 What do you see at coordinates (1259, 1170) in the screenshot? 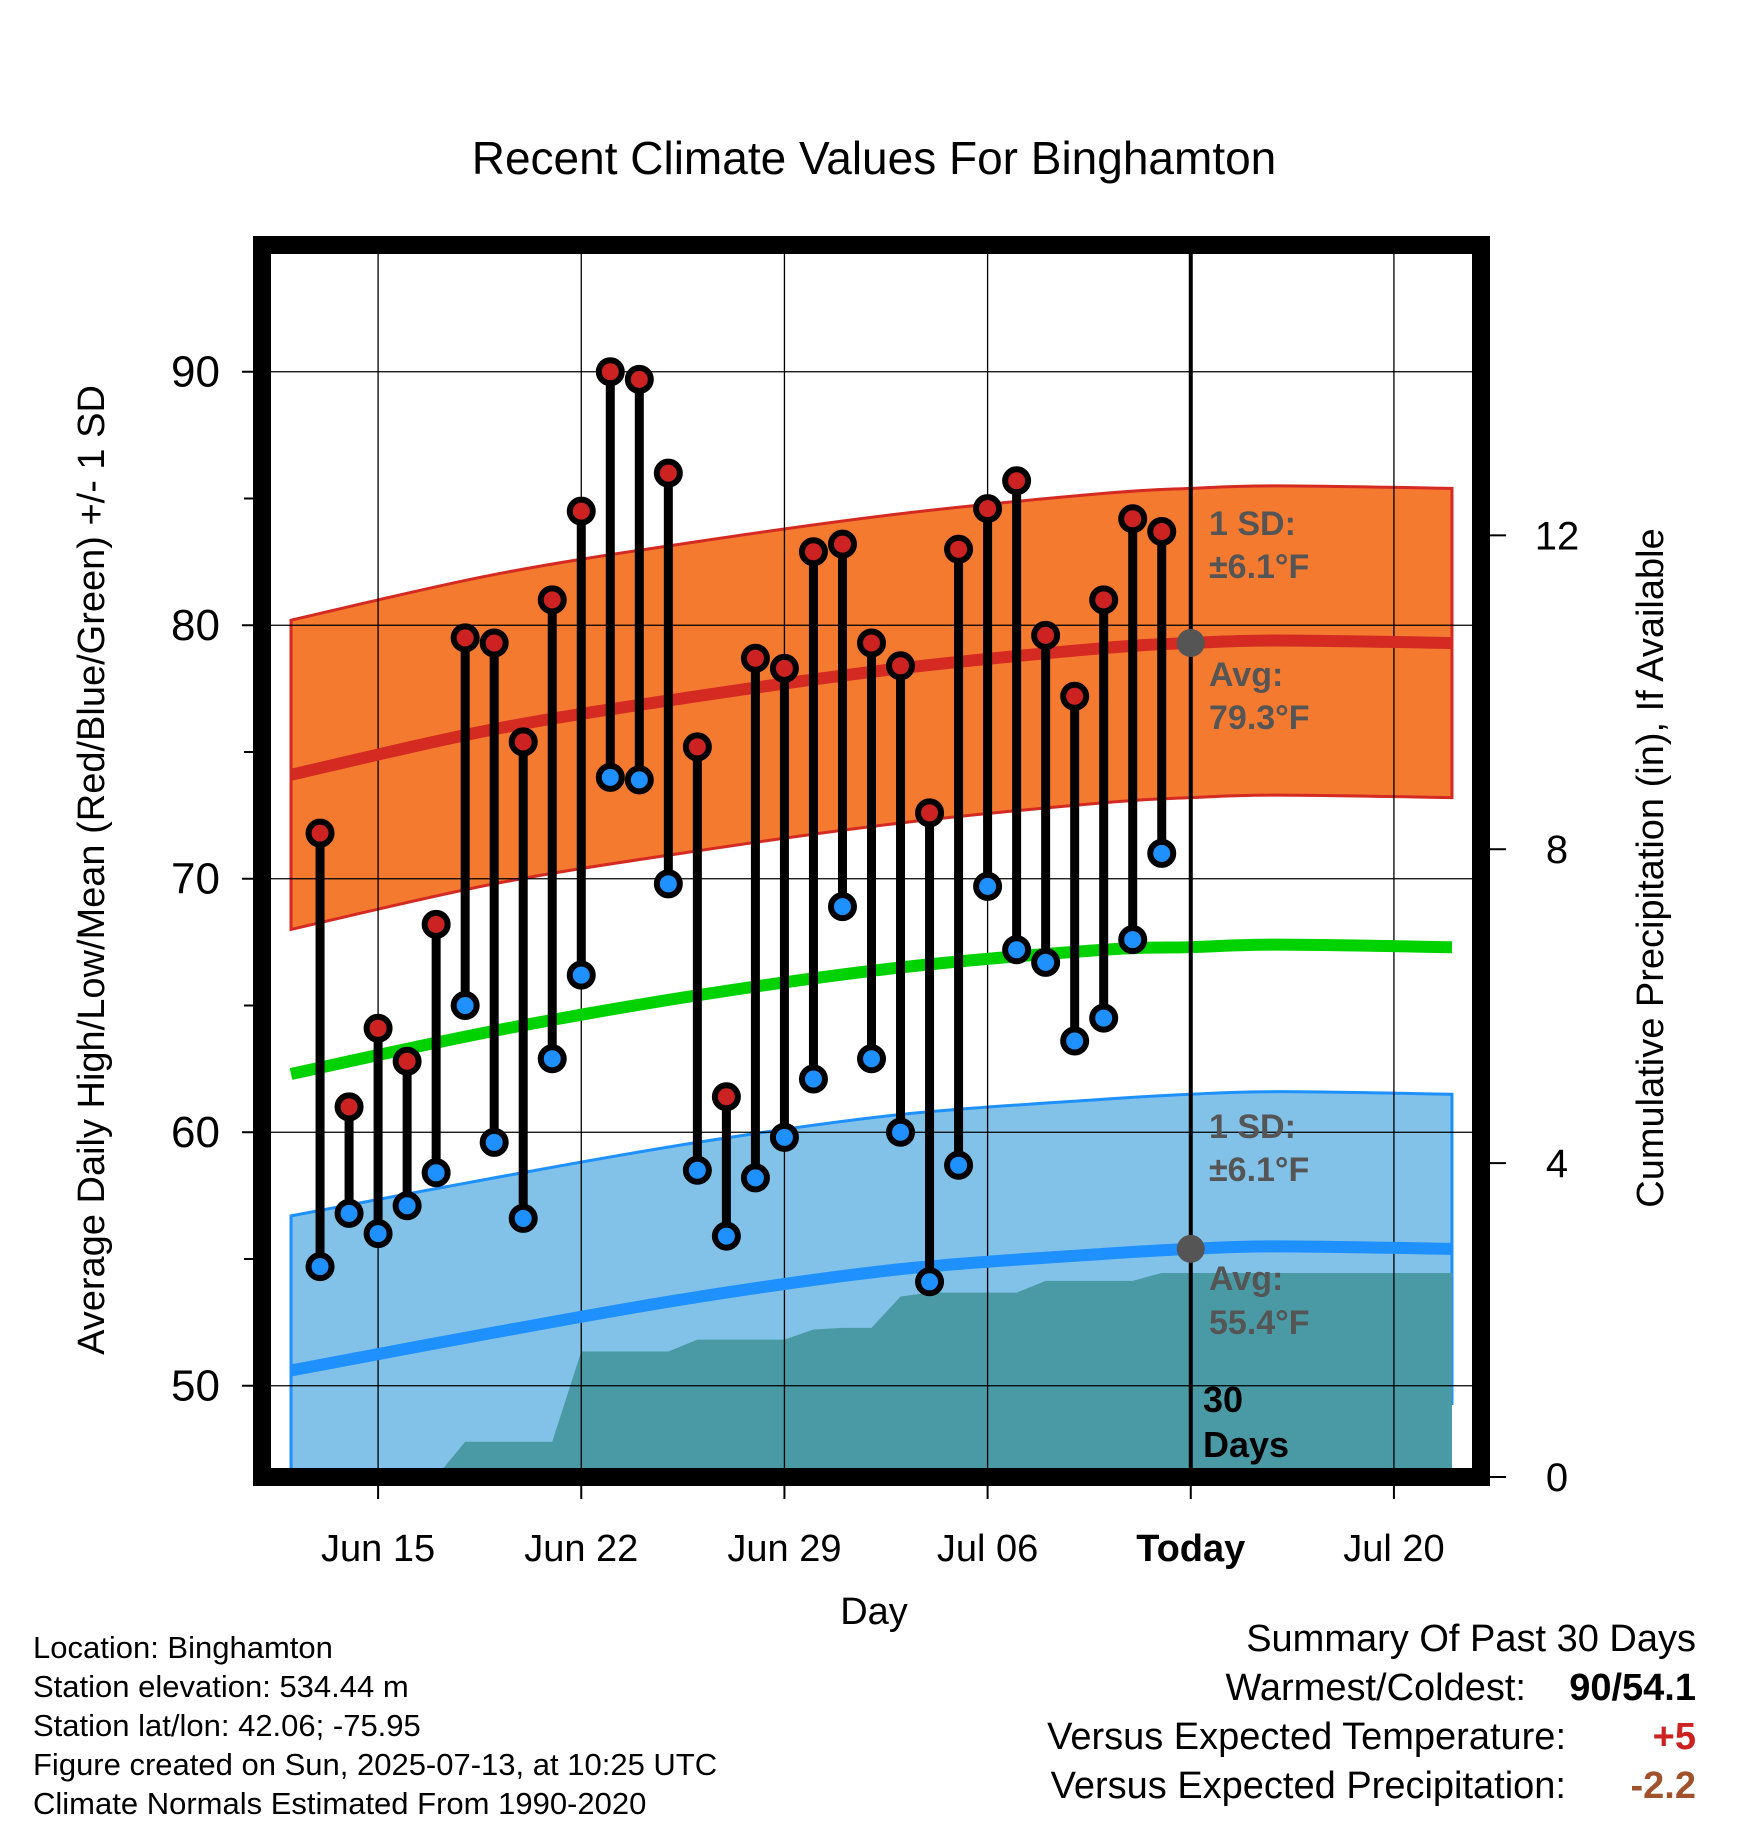
I see `annotation-low-sd-line2: ±6.1°F` at bounding box center [1259, 1170].